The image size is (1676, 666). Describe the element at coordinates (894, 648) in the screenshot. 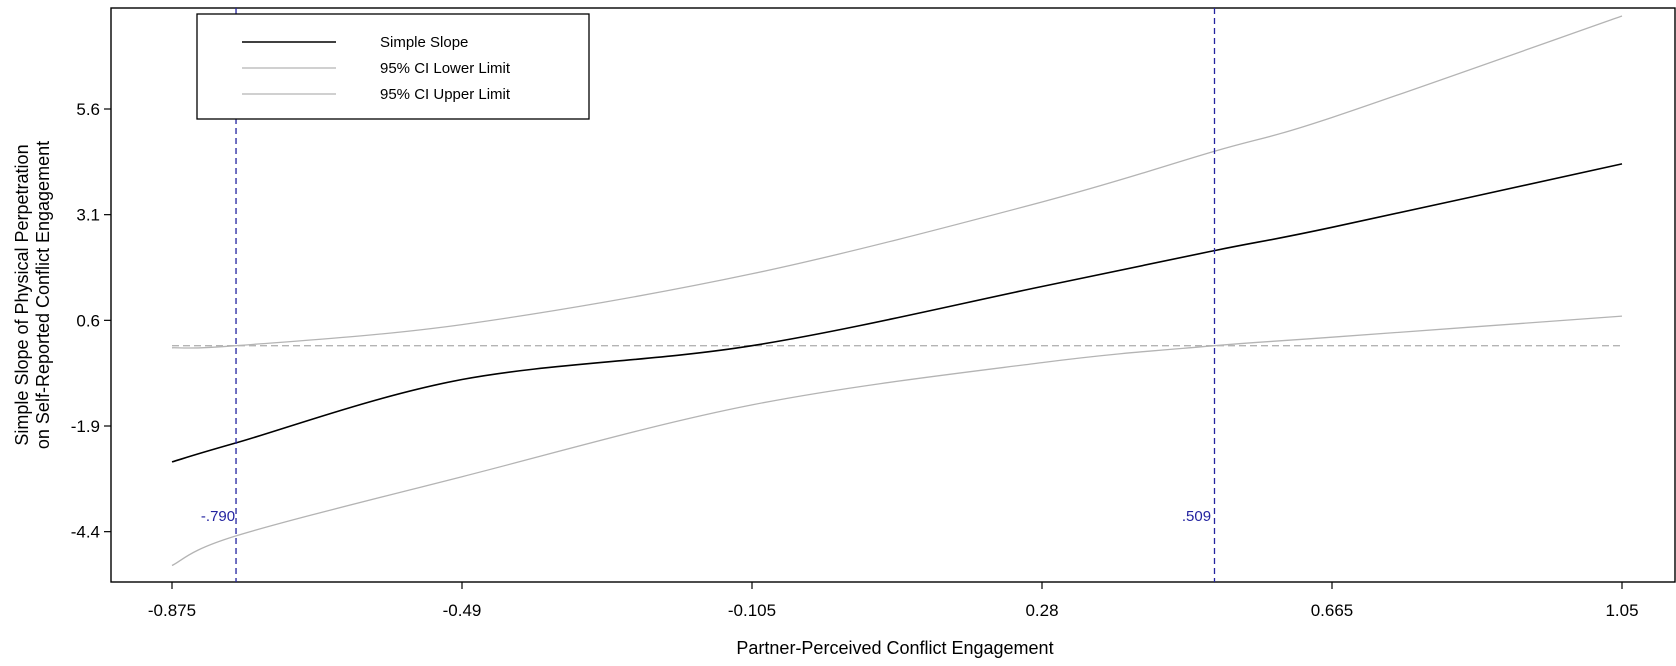

I see `x-axis-title: Partner-Perceived Conflict Engagement` at that location.